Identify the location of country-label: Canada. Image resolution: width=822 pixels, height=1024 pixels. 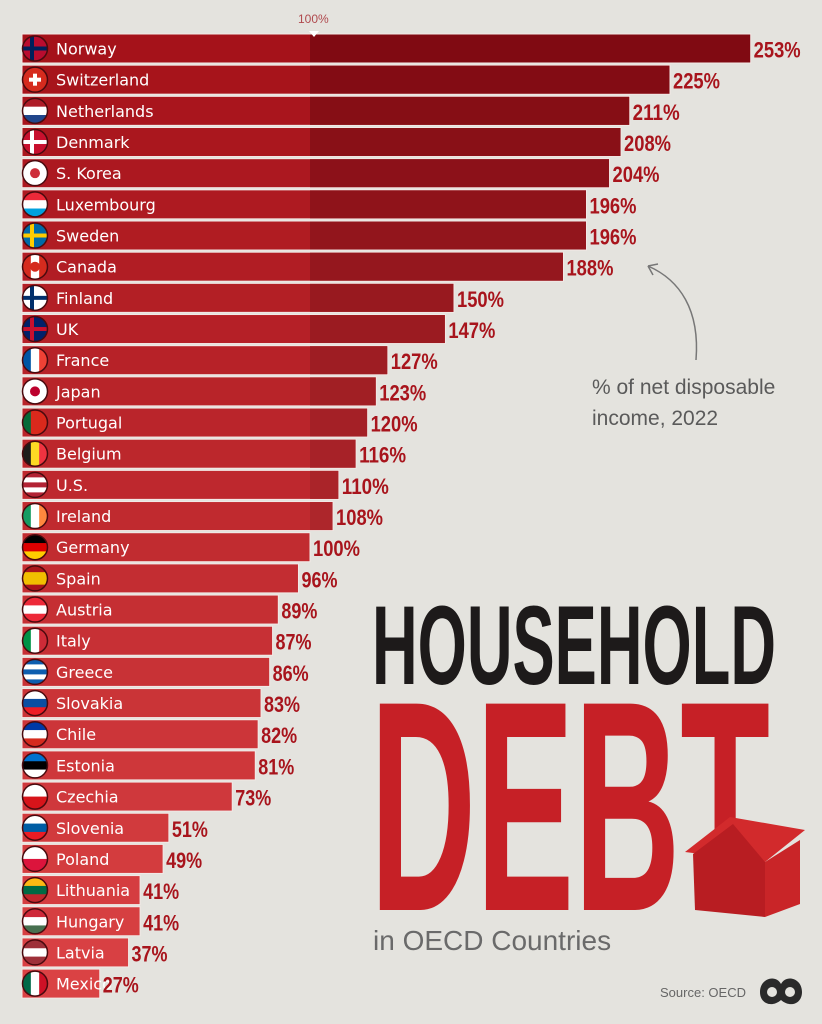
(86, 267).